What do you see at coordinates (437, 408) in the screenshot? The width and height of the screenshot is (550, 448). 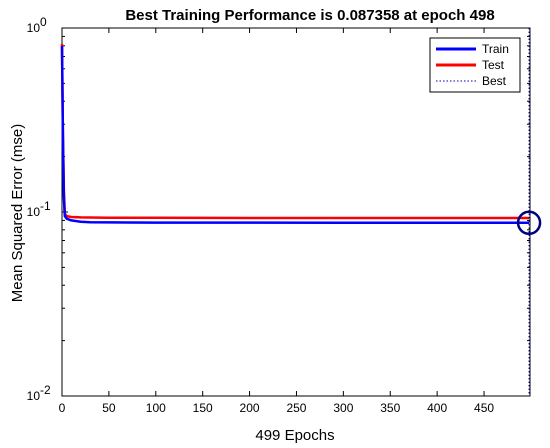 I see `x-tick-label: 400` at bounding box center [437, 408].